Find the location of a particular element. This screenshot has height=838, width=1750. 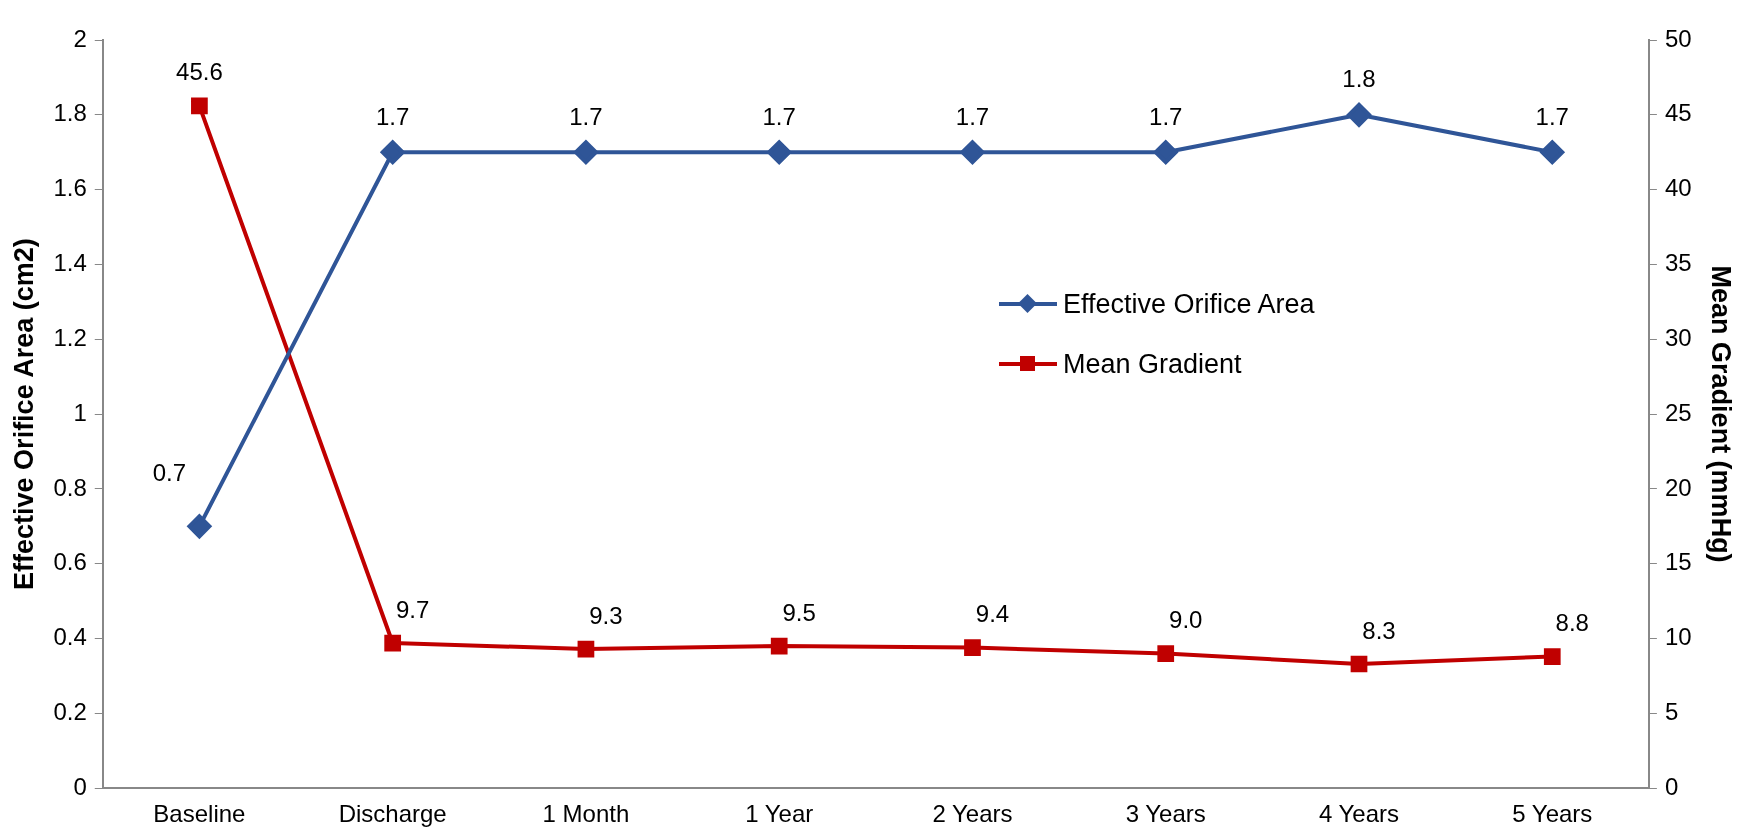

data-label: 8.3 is located at coordinates (1379, 630).